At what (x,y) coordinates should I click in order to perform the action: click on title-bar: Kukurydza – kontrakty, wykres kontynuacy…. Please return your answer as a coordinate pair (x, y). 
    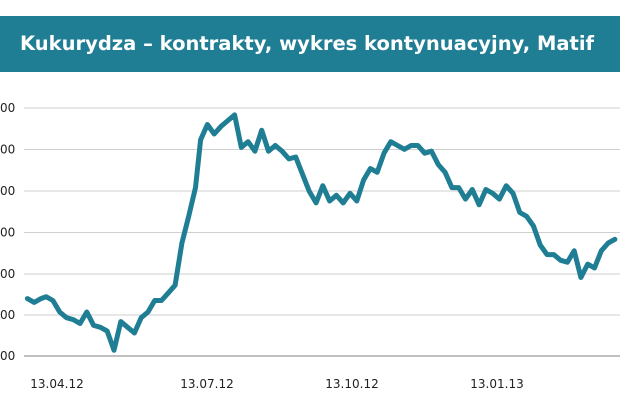
    Looking at the image, I should click on (310, 44).